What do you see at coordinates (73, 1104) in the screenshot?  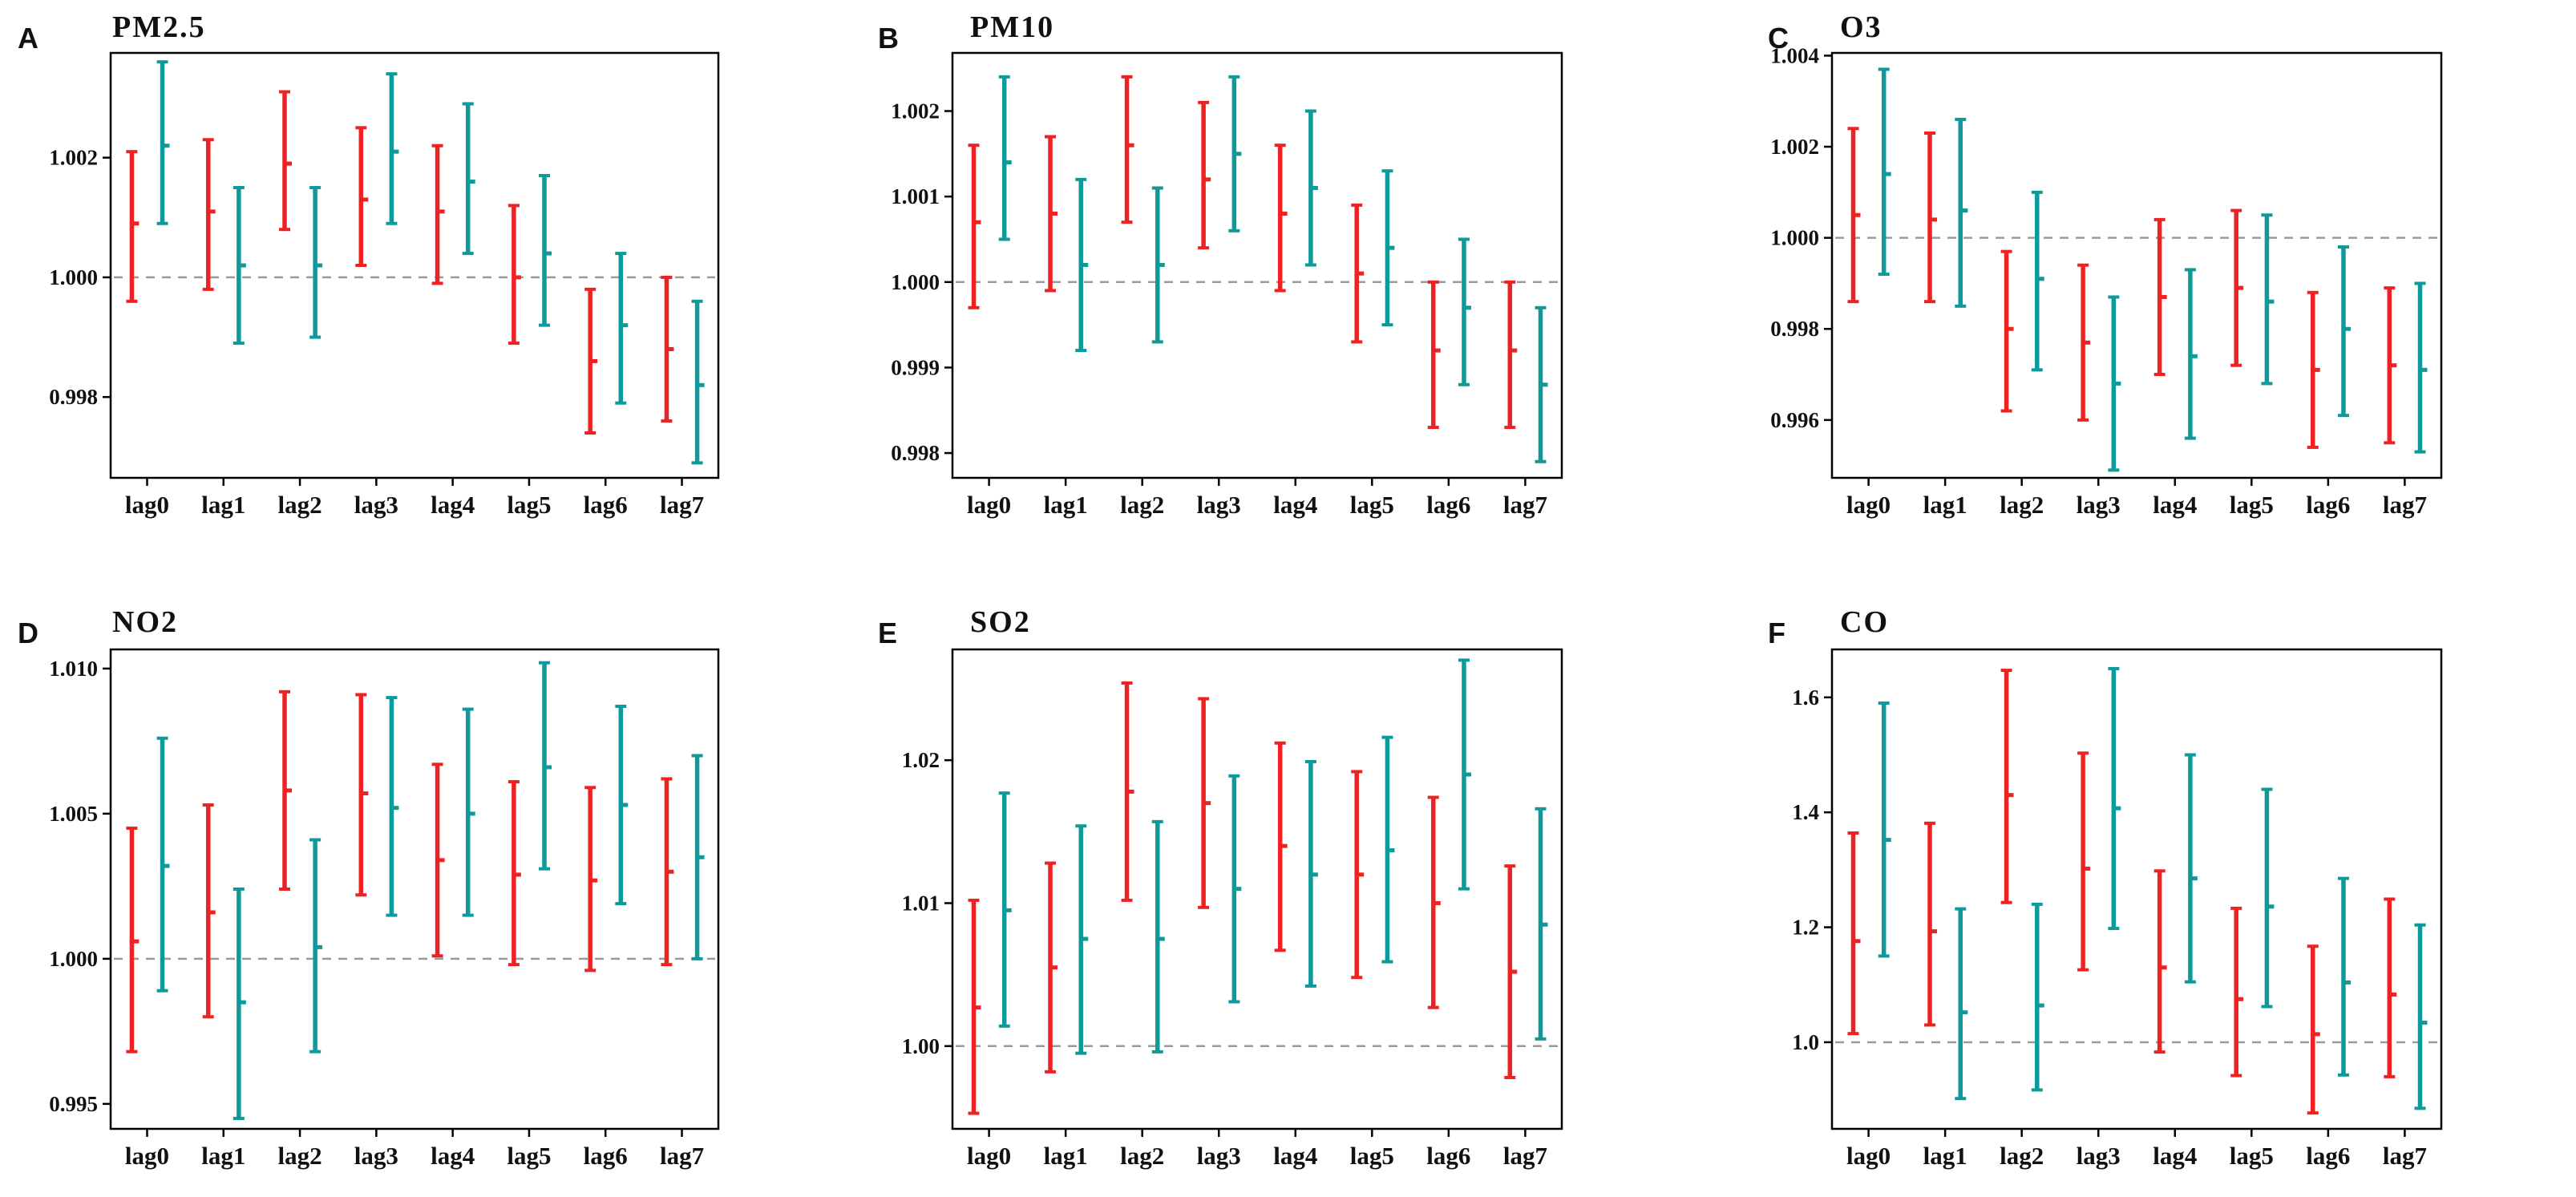 I see `y-tick-label: 0.995` at bounding box center [73, 1104].